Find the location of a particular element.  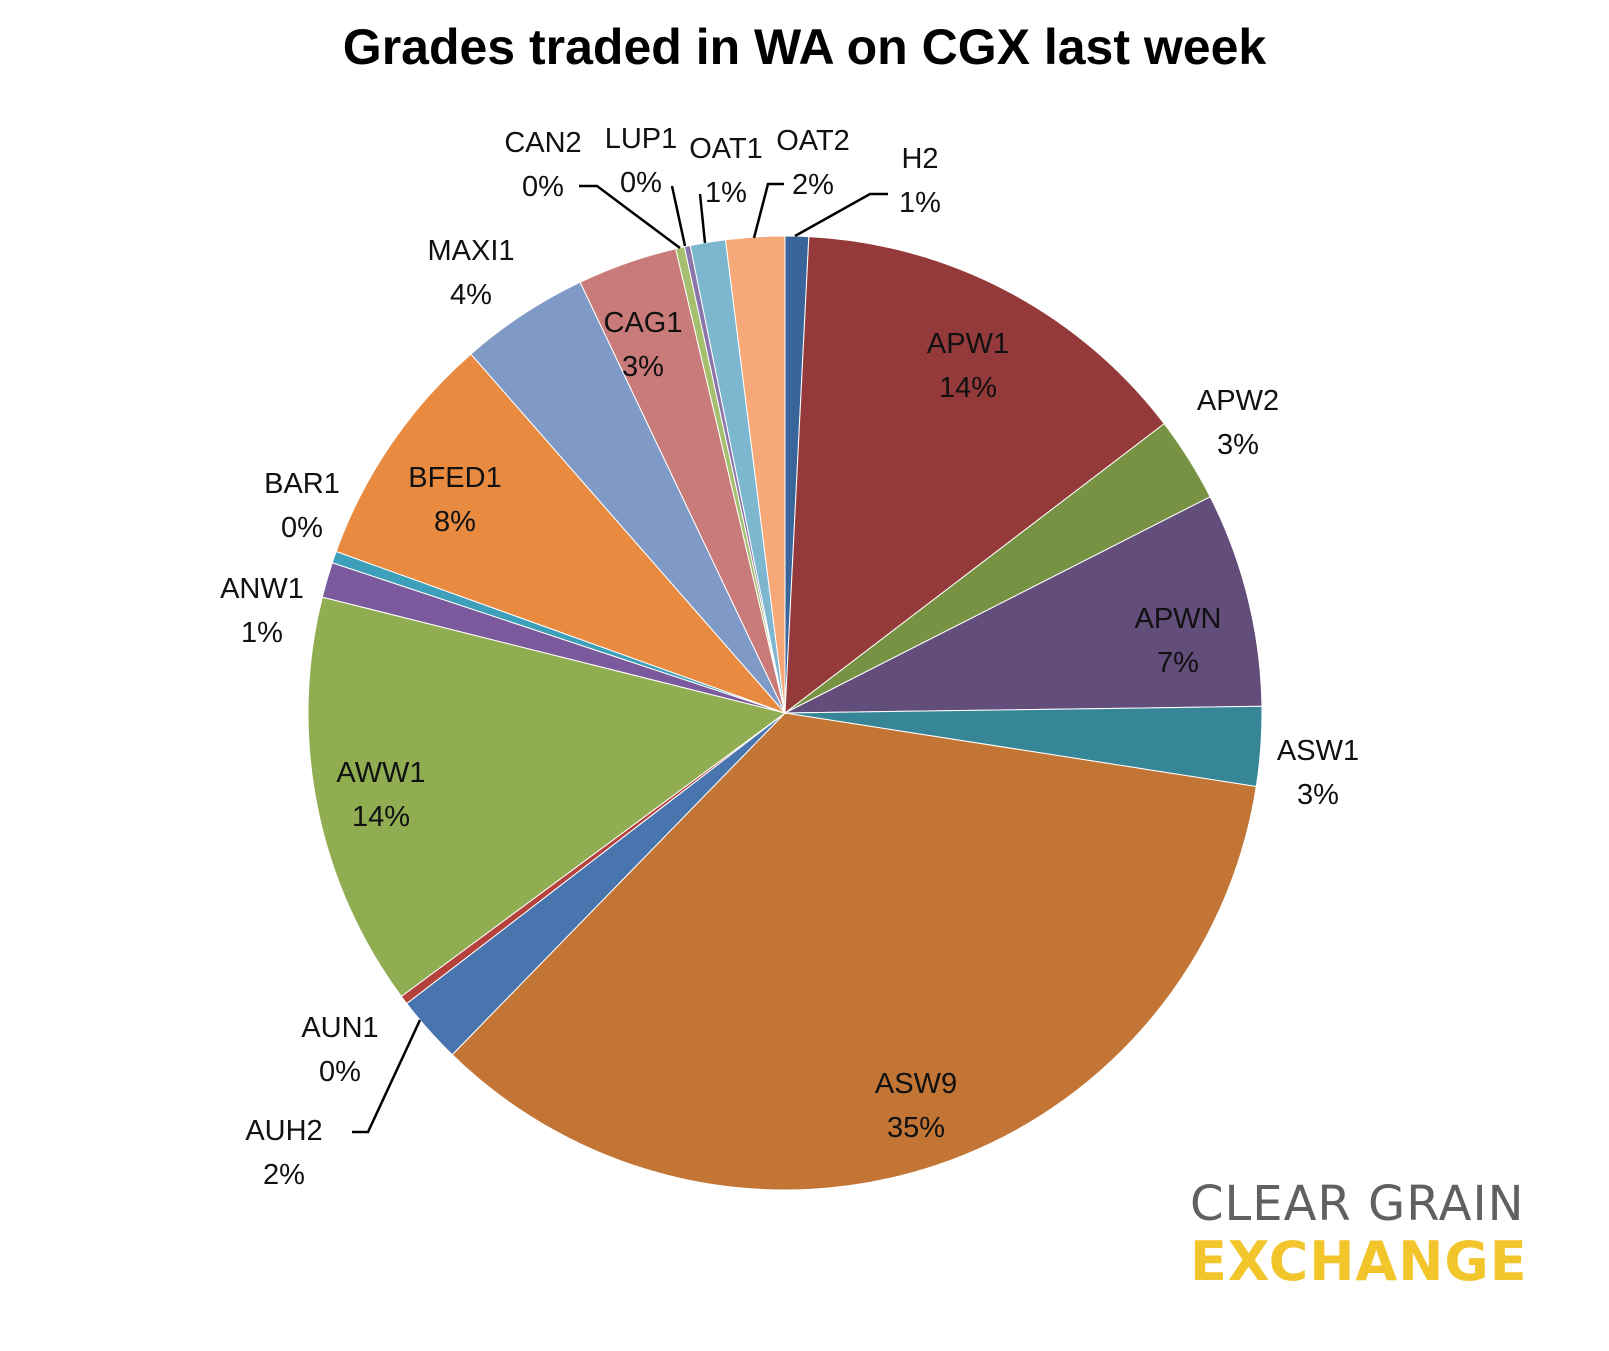

slice-label-name: CAN2 is located at coordinates (542, 143).